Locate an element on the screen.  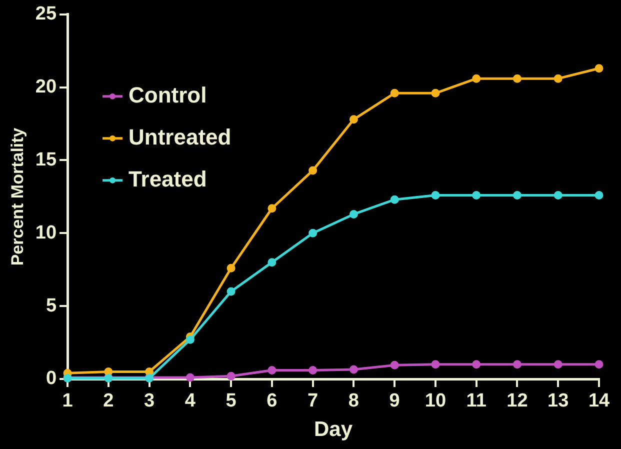
x-tick-label: 10 is located at coordinates (435, 401).